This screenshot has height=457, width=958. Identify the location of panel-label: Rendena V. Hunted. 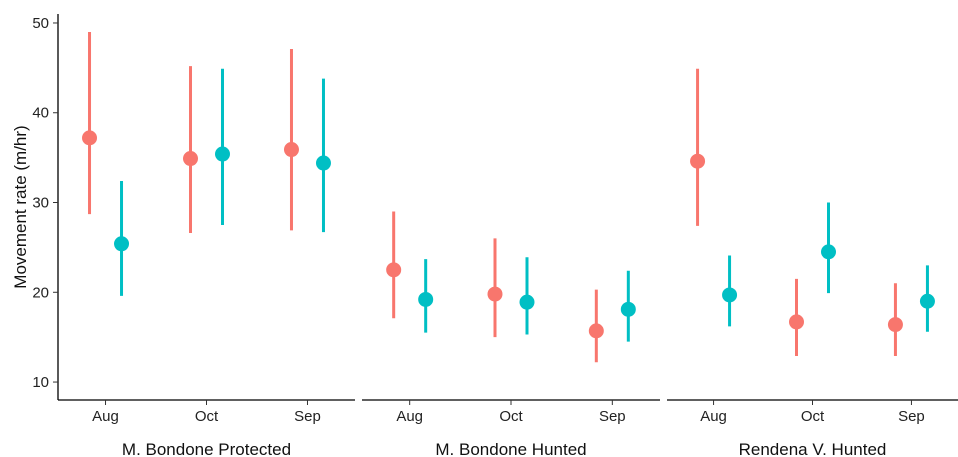
(813, 448).